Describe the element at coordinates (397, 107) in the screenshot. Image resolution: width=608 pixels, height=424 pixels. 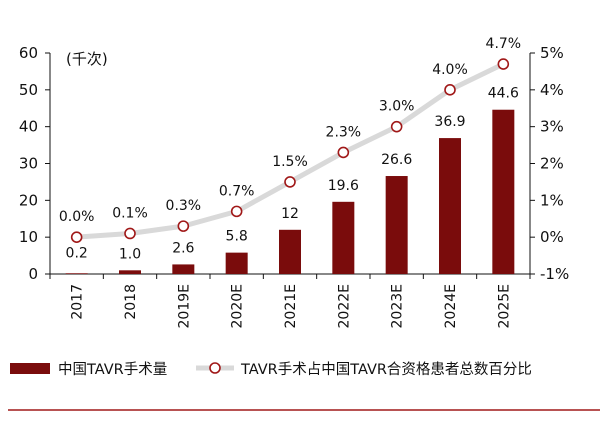
I see `line-value-label: 3.0%` at that location.